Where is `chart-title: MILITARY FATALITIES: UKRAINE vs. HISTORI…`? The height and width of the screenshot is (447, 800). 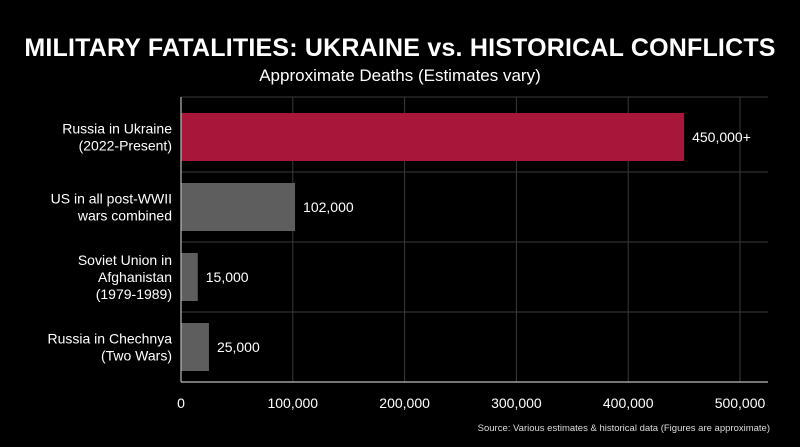 chart-title: MILITARY FATALITIES: UKRAINE vs. HISTORI… is located at coordinates (400, 48).